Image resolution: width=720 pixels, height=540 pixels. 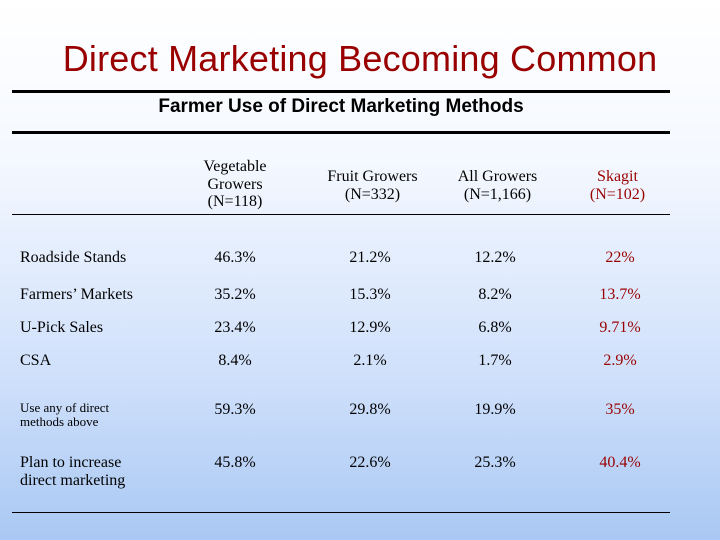 I want to click on cell: 8.2%, so click(x=495, y=294).